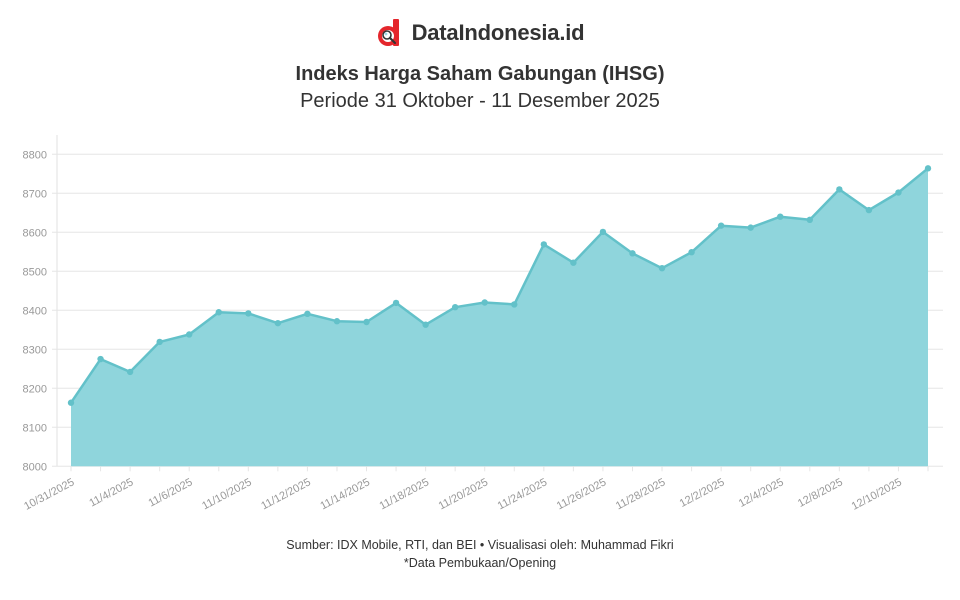 Image resolution: width=960 pixels, height=600 pixels. I want to click on y-tick-label: 8600, so click(35, 233).